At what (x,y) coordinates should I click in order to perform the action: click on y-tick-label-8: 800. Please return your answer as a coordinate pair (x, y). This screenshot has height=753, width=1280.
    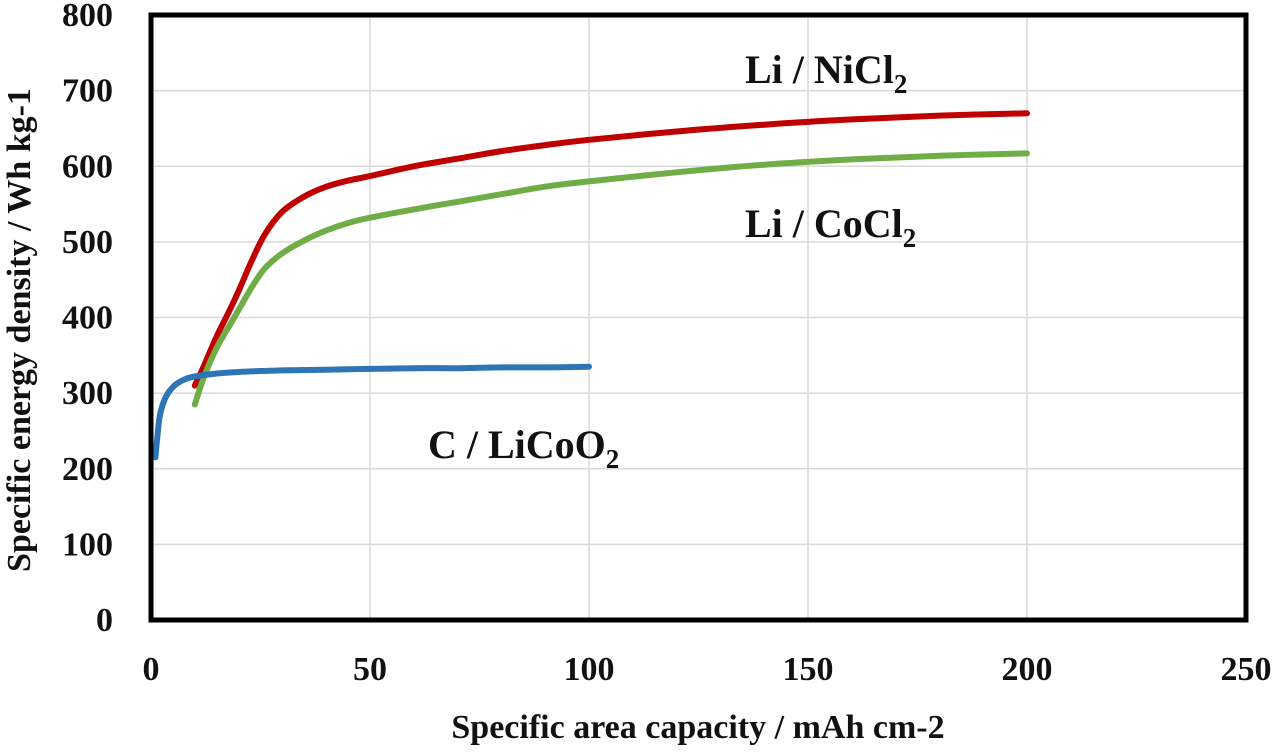
    Looking at the image, I should click on (87, 17).